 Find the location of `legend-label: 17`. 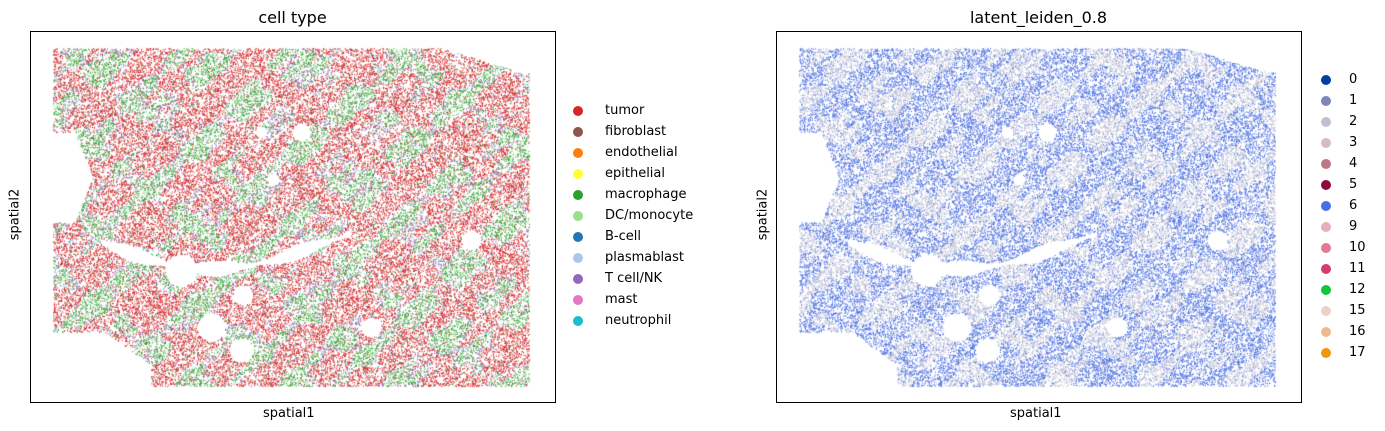

legend-label: 17 is located at coordinates (1357, 352).